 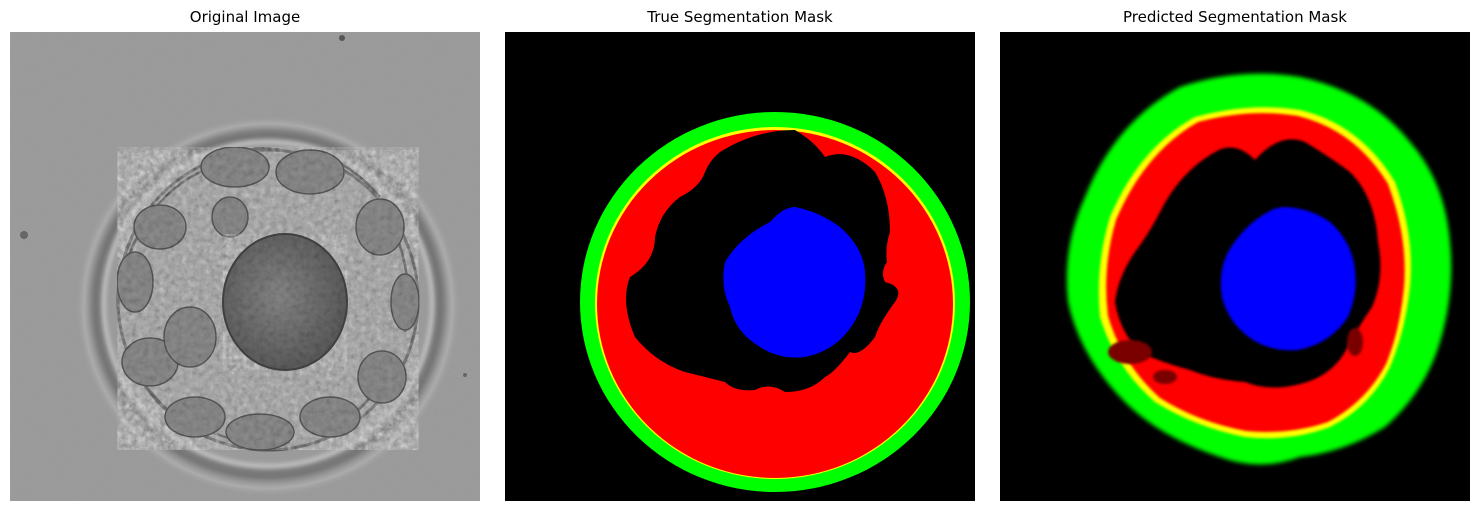 What do you see at coordinates (245, 17) in the screenshot?
I see `original-image-title: Original Image` at bounding box center [245, 17].